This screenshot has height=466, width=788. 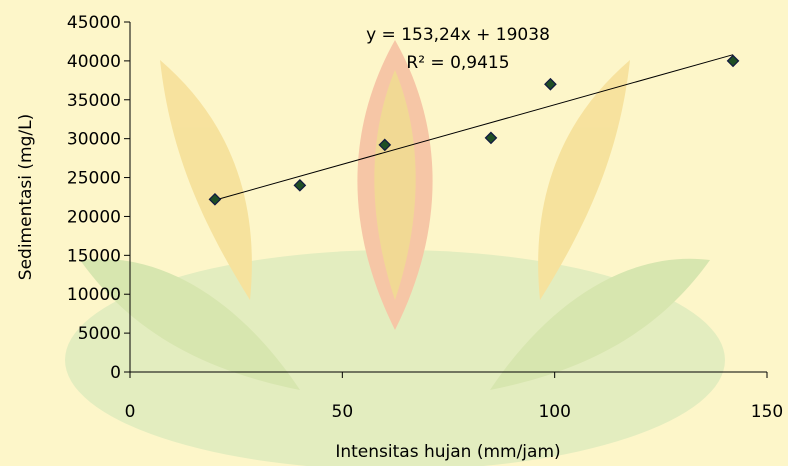 What do you see at coordinates (447, 452) in the screenshot?
I see `x-axis-label: Intensitas hujan (mm/jam)` at bounding box center [447, 452].